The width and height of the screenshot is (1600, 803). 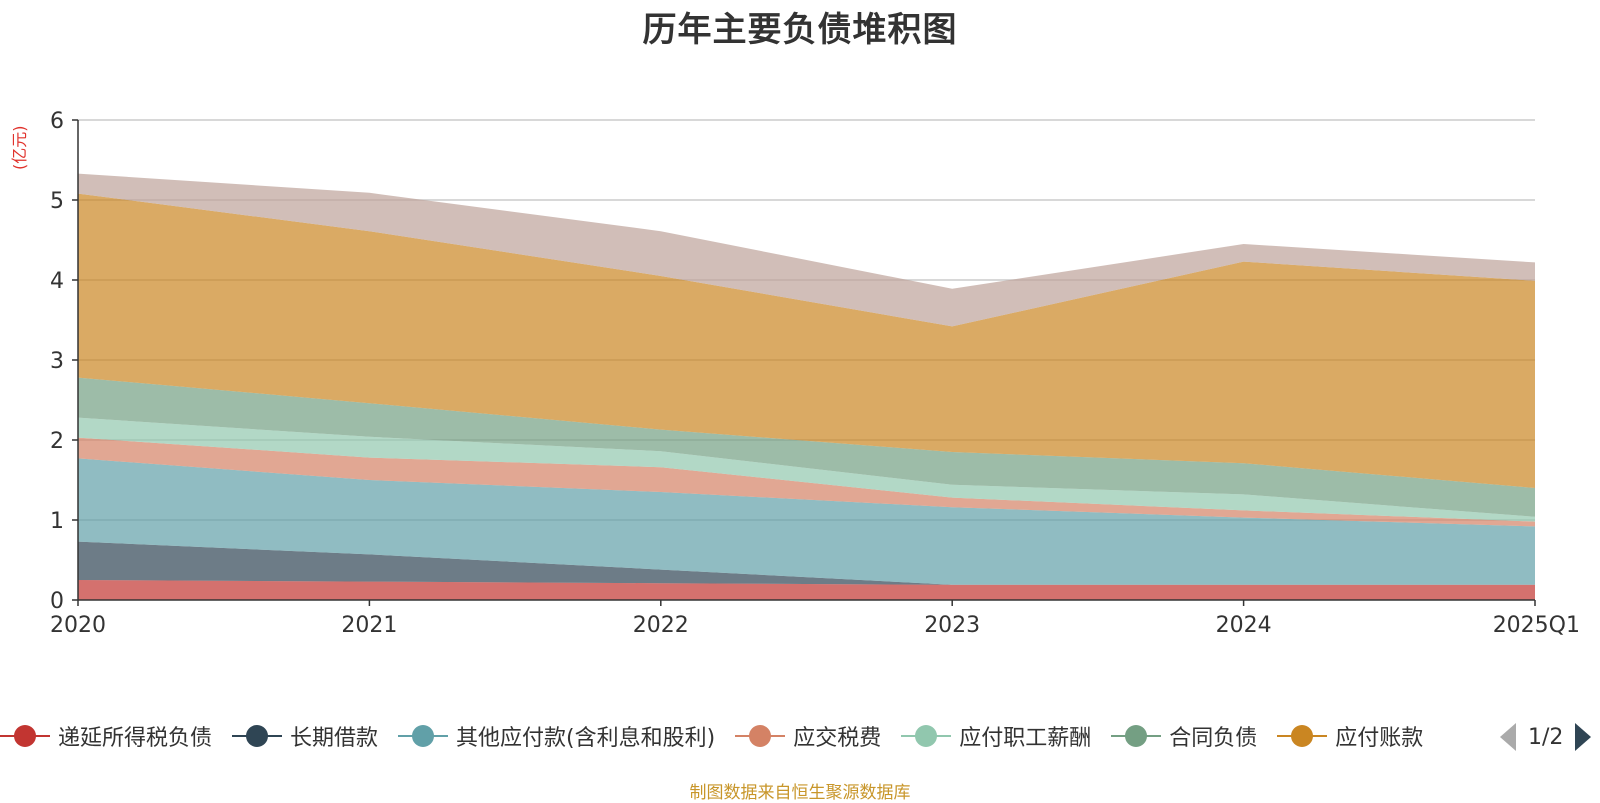 What do you see at coordinates (135, 738) in the screenshot?
I see `legend-label: 递延所得税负债` at bounding box center [135, 738].